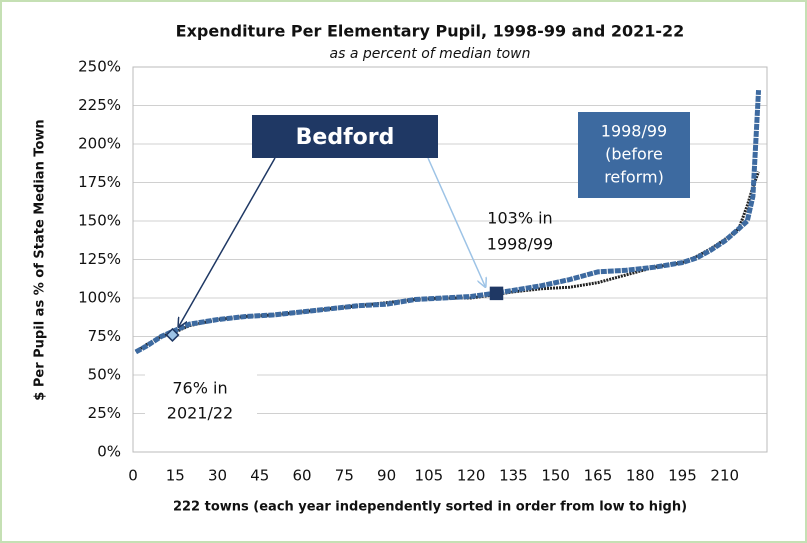 The height and width of the screenshot is (543, 807). What do you see at coordinates (724, 476) in the screenshot?
I see `x-tick-label: 210` at bounding box center [724, 476].